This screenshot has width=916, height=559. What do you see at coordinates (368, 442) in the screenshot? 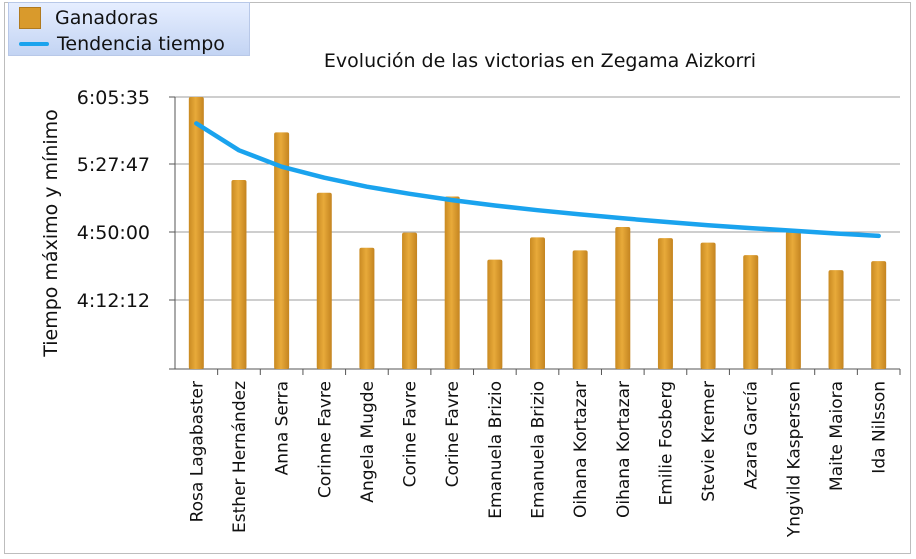
I see `x-tick-label-4: Angela Mugde` at bounding box center [368, 442].